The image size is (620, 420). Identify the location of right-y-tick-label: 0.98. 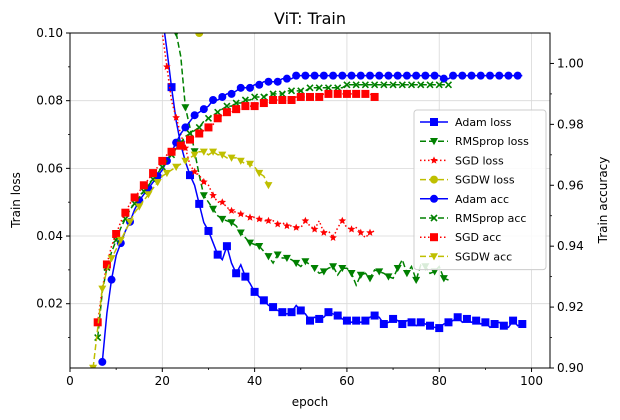
(570, 124).